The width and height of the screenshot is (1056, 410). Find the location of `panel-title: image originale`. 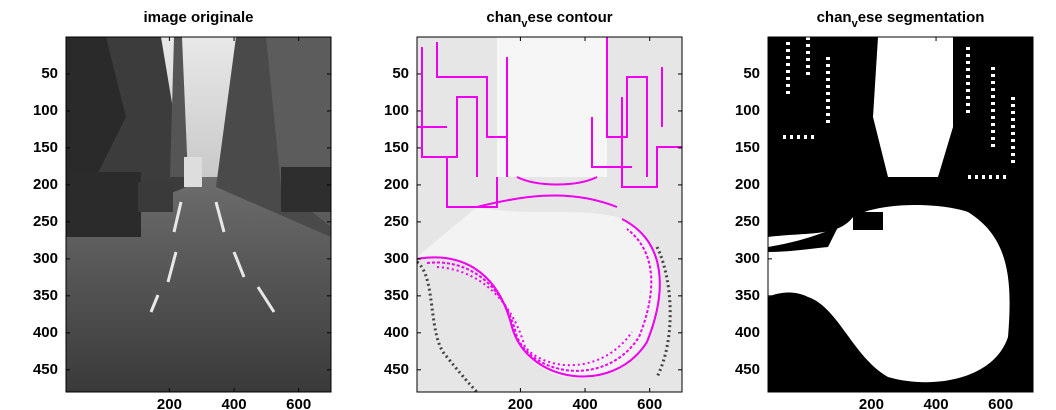

panel-title: image originale is located at coordinates (198, 17).